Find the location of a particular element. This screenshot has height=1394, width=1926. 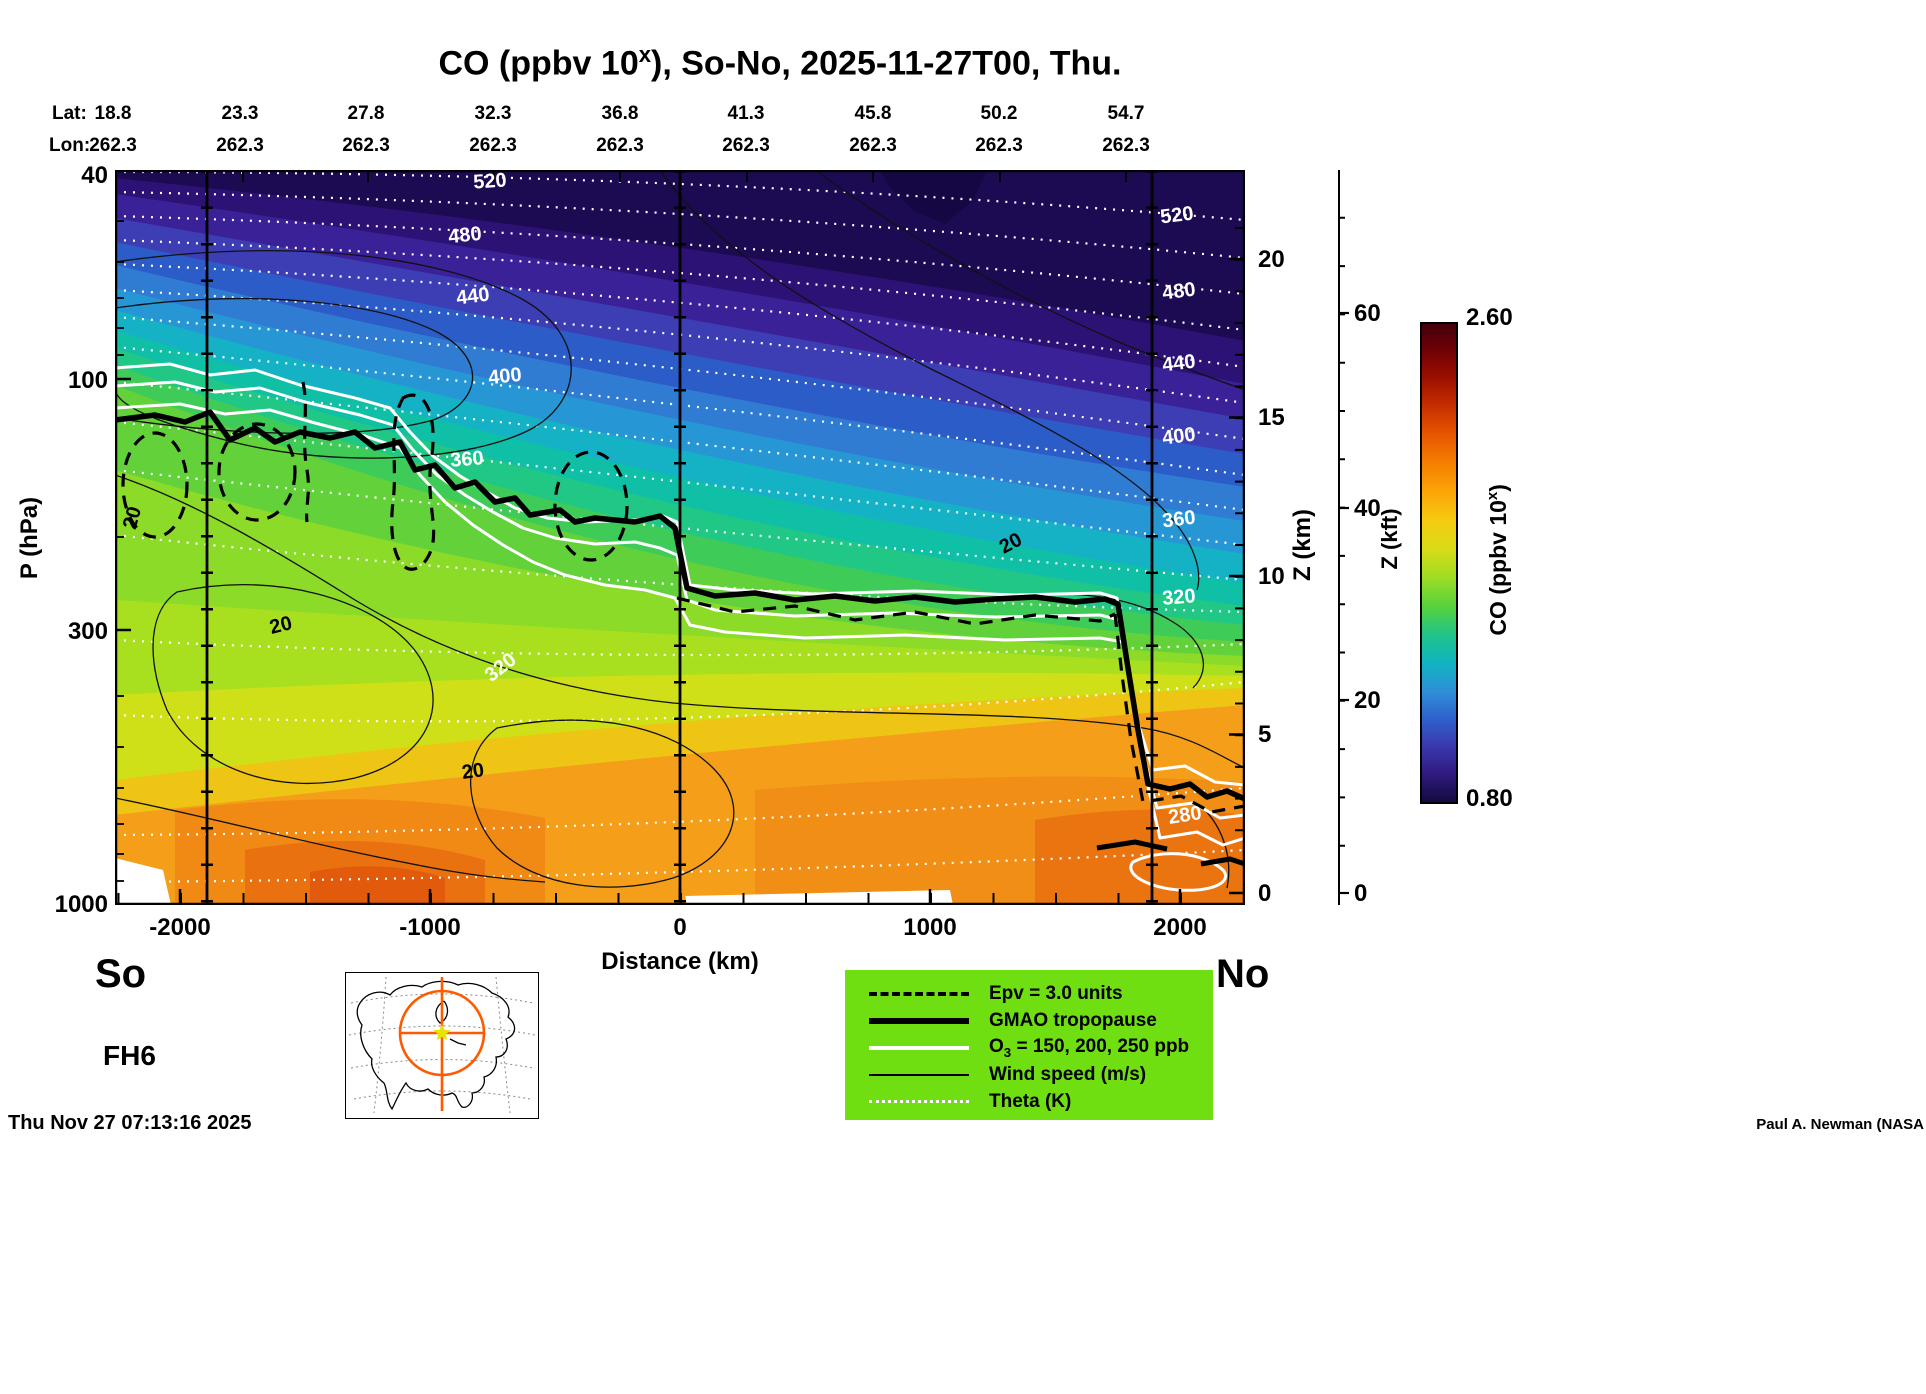

colorbar-title-pre: CO (ppbv 10 is located at coordinates (1497, 568).